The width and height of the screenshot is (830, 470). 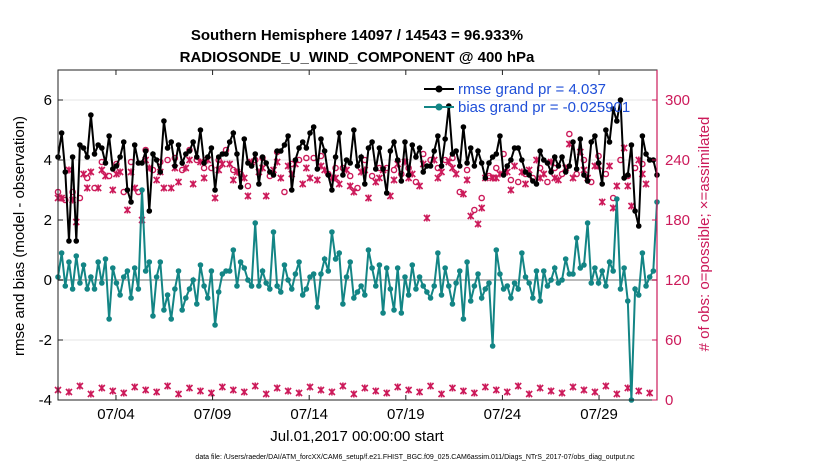 I want to click on right-axis-ticks: 0 60 120 180 240 300, so click(x=671, y=239).